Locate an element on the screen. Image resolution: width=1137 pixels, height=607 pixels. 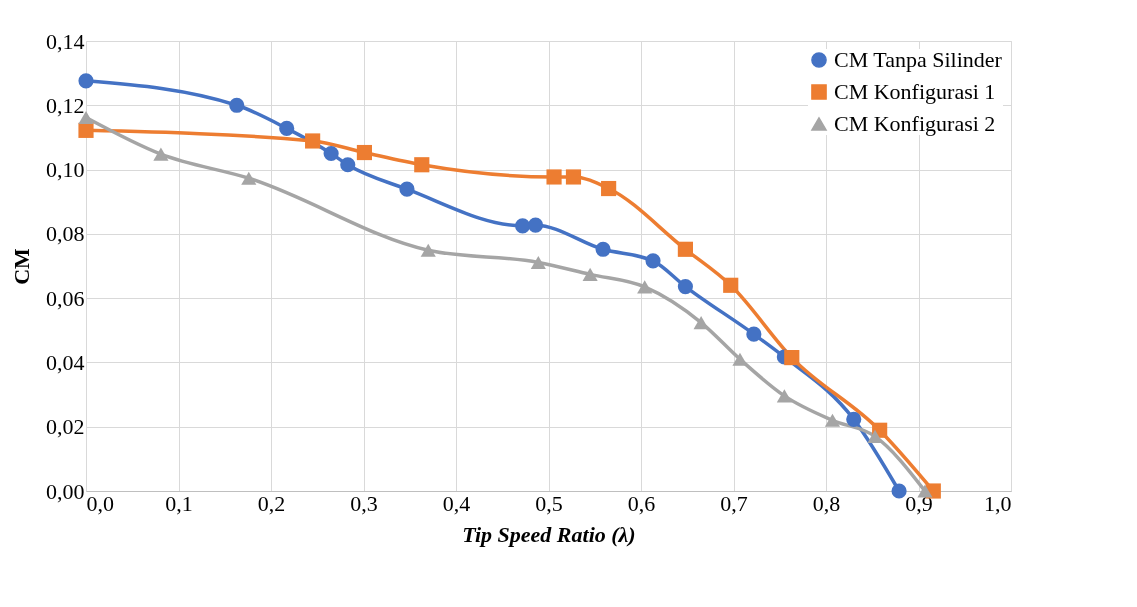
legend-label: CM Konfigurasi 2 is located at coordinates (915, 123).